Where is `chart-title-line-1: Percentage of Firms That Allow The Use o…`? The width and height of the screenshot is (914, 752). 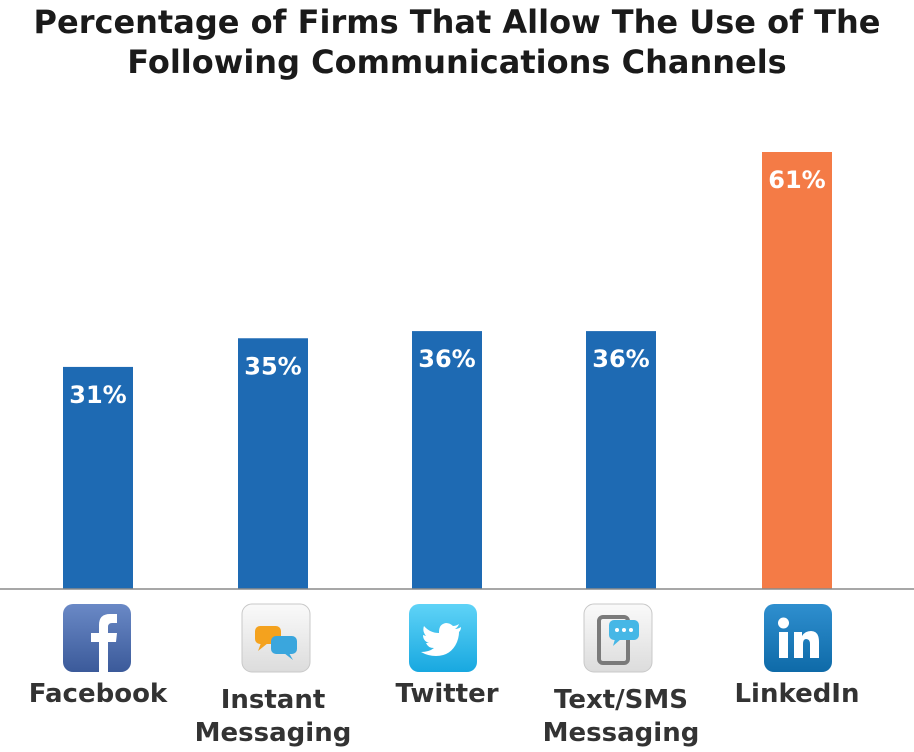 chart-title-line-1: Percentage of Firms That Allow The Use o… is located at coordinates (457, 22).